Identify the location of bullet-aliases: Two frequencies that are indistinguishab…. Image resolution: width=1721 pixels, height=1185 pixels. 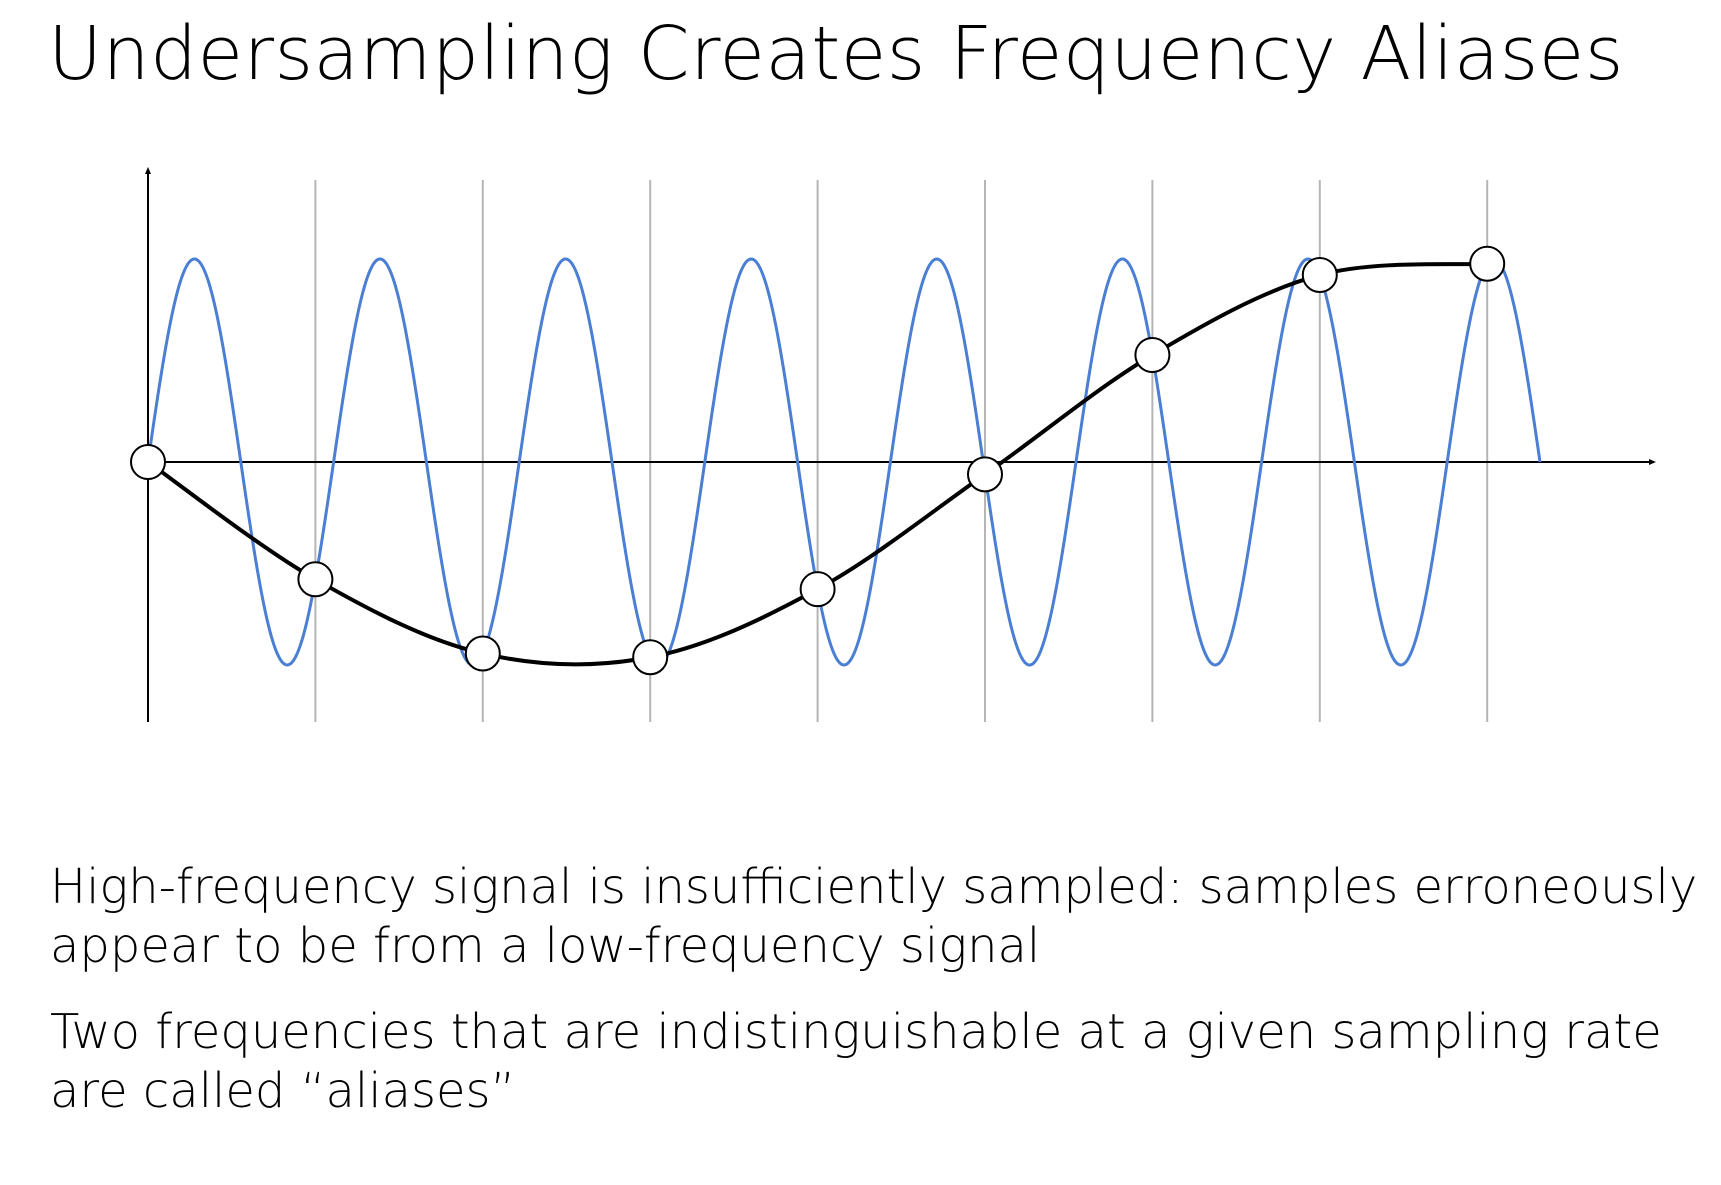
(856, 1061).